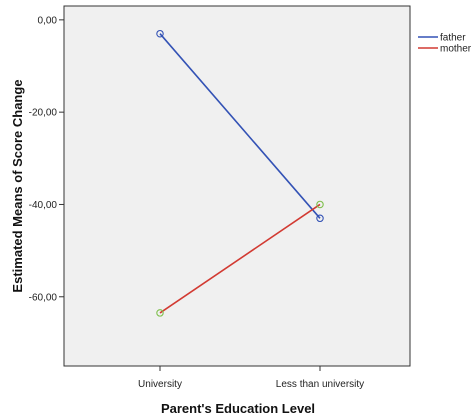  I want to click on x-axis-title: Parent's Education Level, so click(238, 408).